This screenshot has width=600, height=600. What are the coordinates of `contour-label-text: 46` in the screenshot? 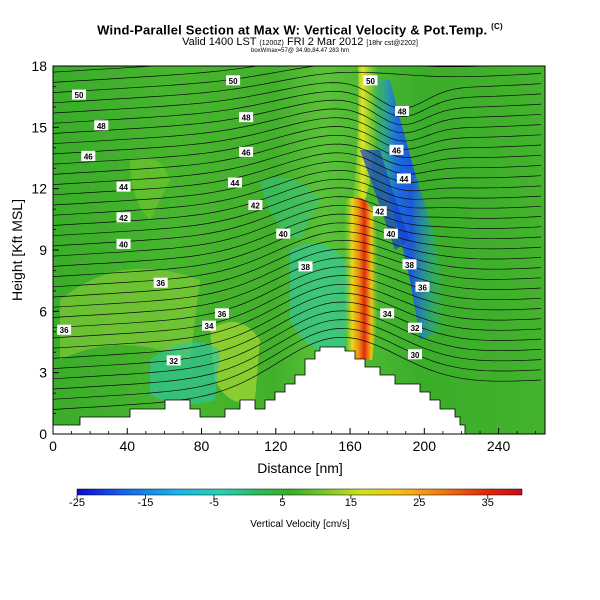 It's located at (246, 152).